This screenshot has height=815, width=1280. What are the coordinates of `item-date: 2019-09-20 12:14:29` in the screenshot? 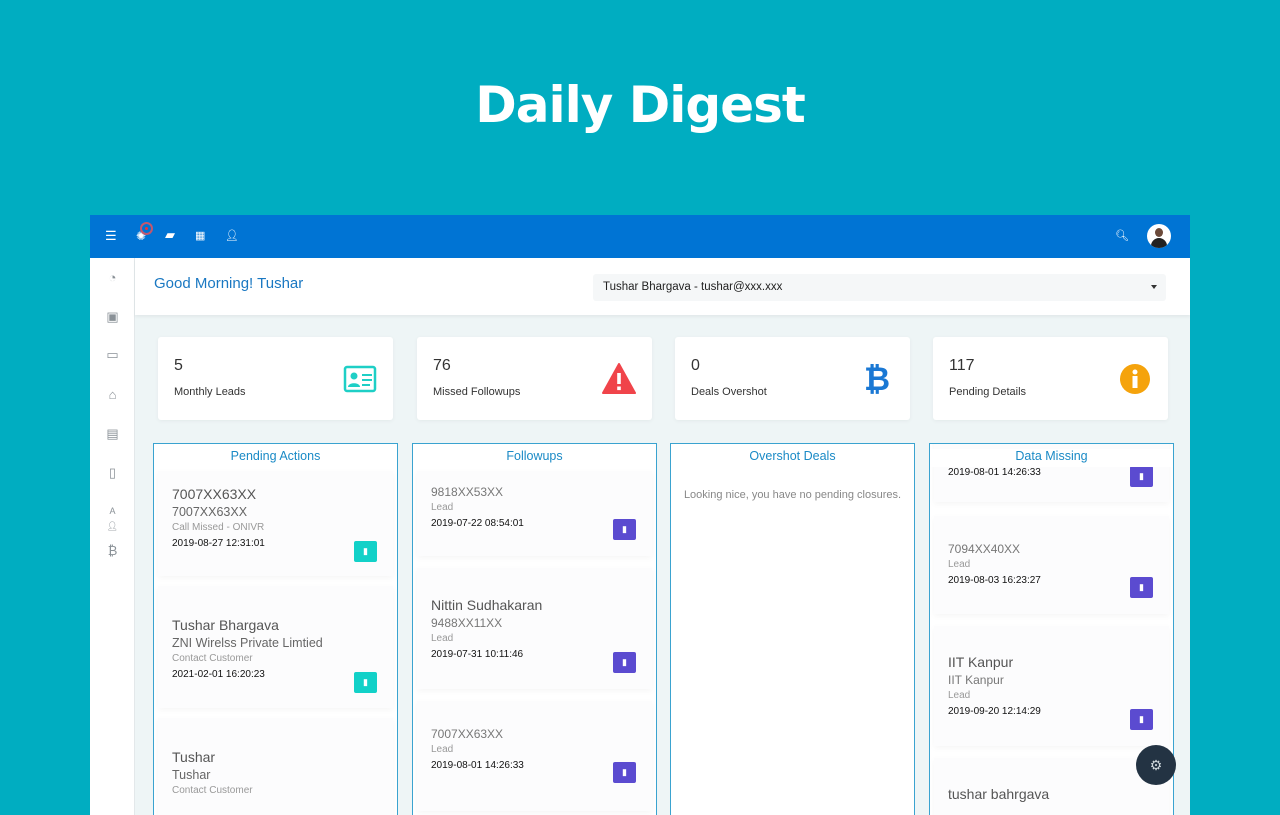 It's located at (994, 711).